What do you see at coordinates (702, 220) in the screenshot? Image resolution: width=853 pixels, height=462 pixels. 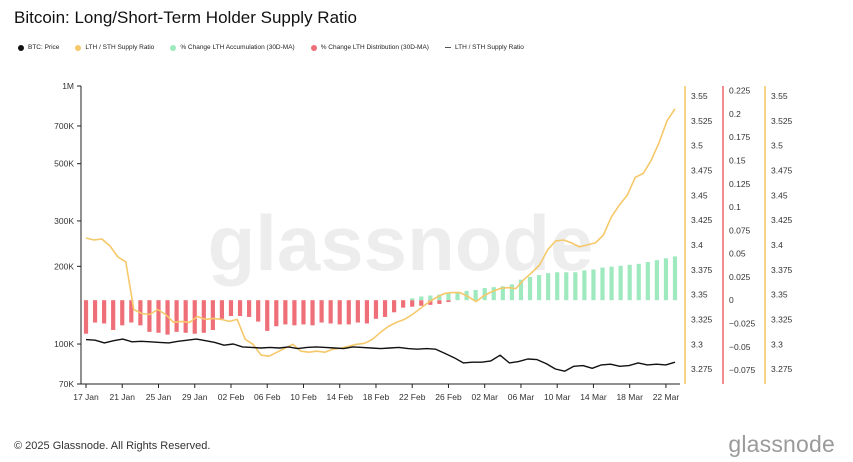 I see `right-axis-ratio-tick-label: 3.425` at bounding box center [702, 220].